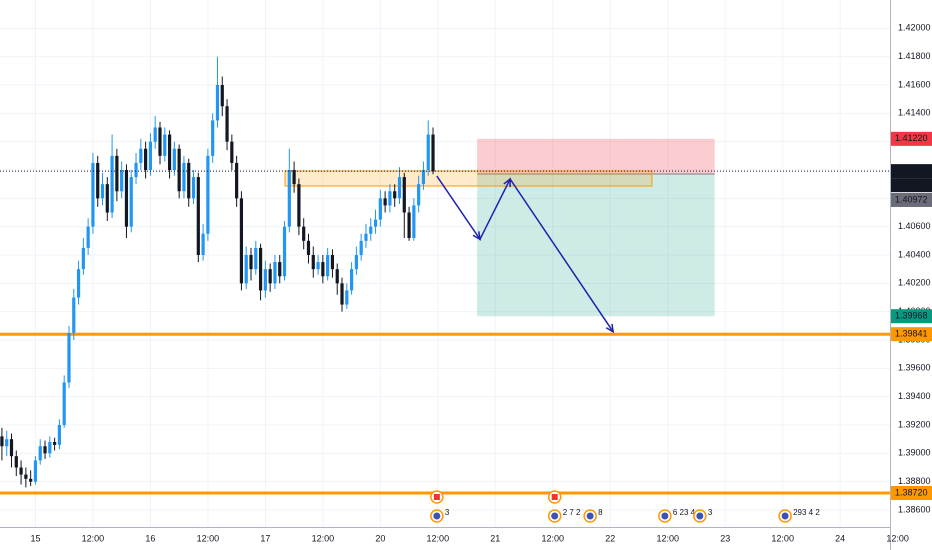  I want to click on current-price-label-bg, so click(911, 171).